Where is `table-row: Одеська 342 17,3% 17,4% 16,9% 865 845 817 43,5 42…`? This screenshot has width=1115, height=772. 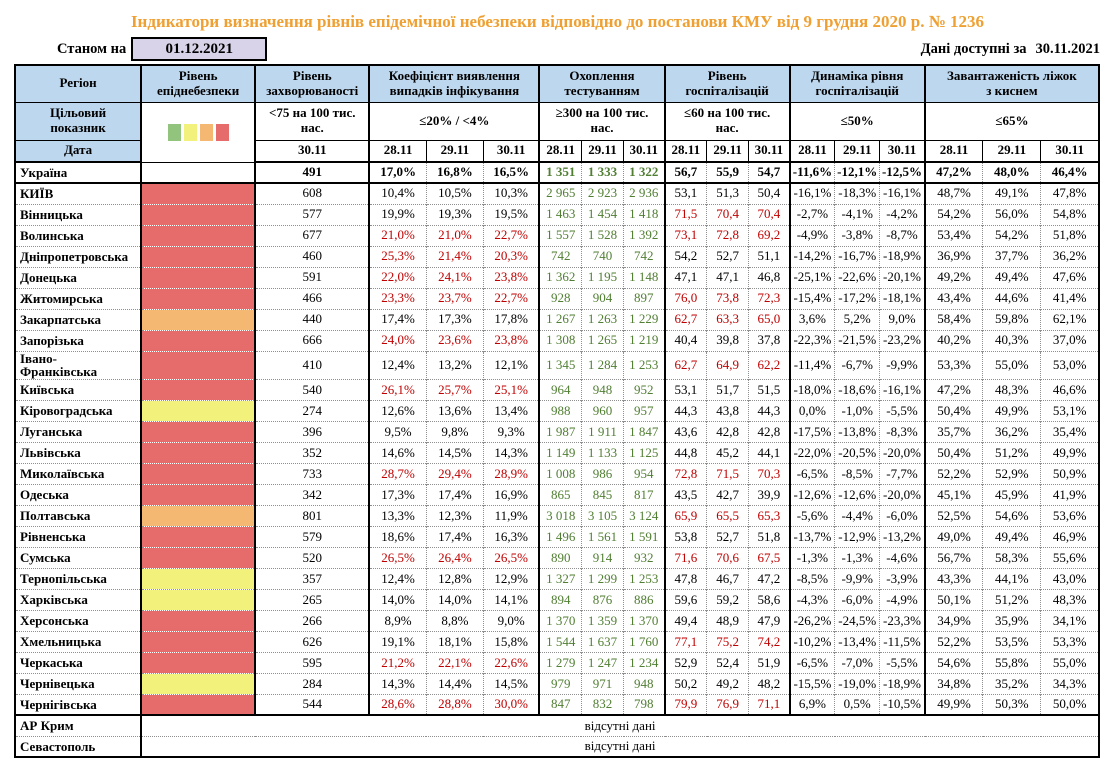 table-row: Одеська 342 17,3% 17,4% 16,9% 865 845 817 43,5 42… is located at coordinates (557, 494).